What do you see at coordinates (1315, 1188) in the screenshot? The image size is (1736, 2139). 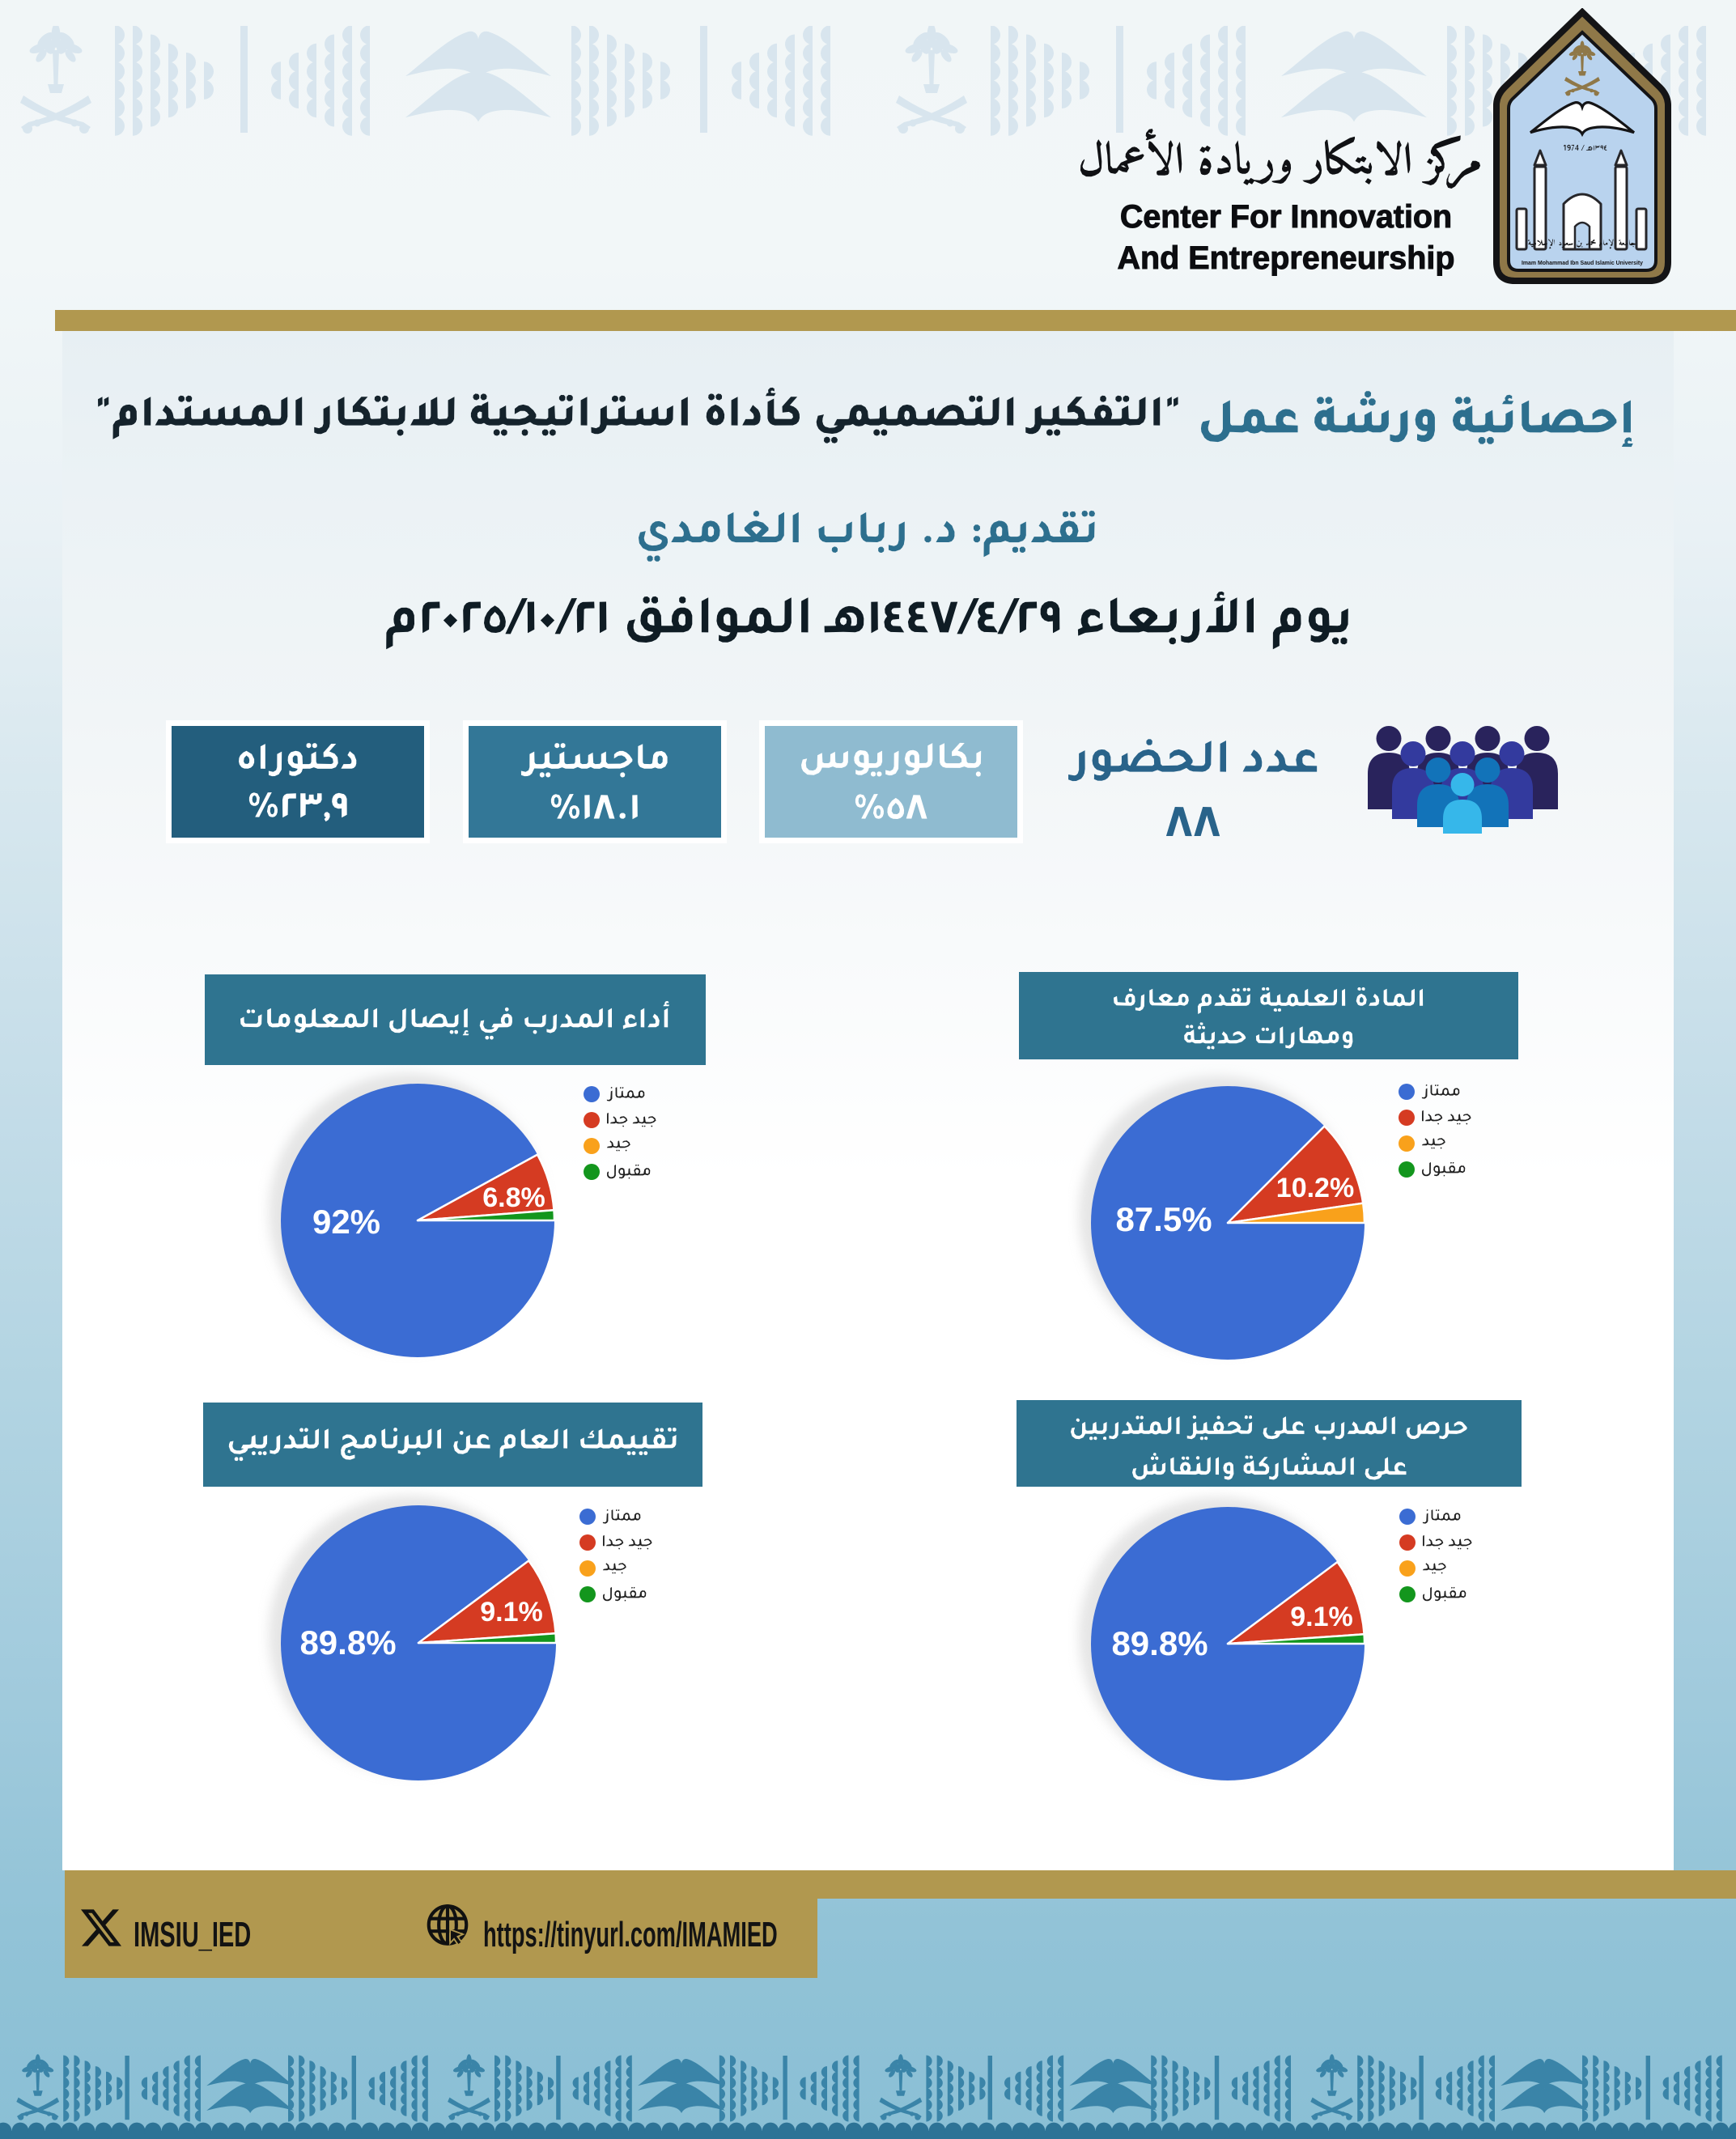 I see `svg-text: 10.2%` at bounding box center [1315, 1188].